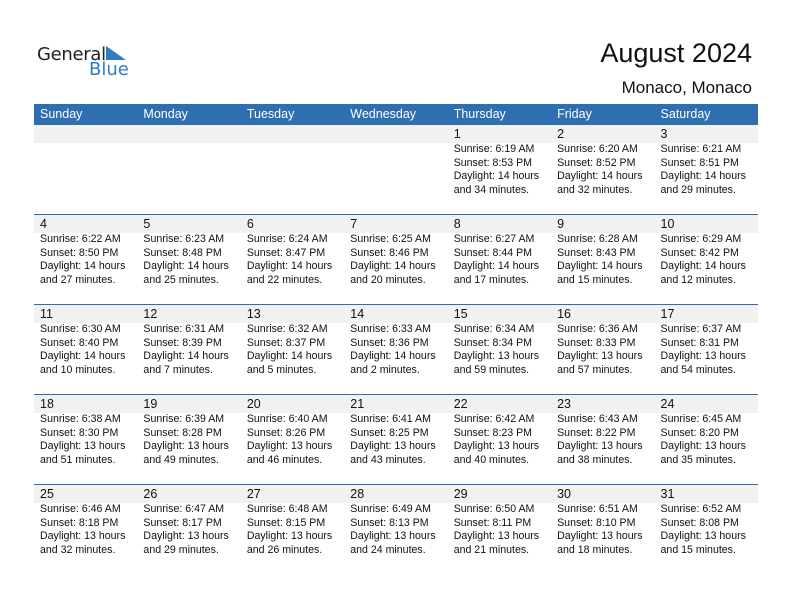 The height and width of the screenshot is (612, 792). I want to click on sunset-text: Sunset: 8:20 PM, so click(699, 432).